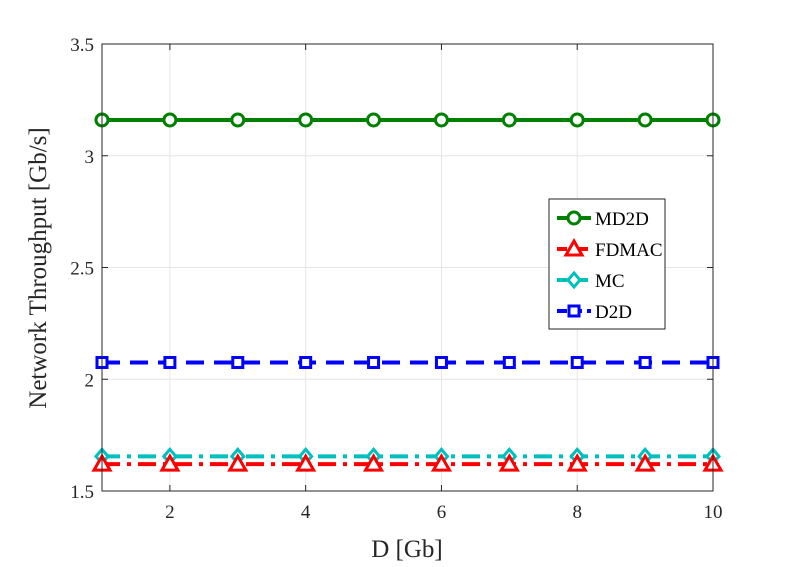 This screenshot has width=789, height=567. I want to click on legend-item-md2d: MD2D, so click(603, 219).